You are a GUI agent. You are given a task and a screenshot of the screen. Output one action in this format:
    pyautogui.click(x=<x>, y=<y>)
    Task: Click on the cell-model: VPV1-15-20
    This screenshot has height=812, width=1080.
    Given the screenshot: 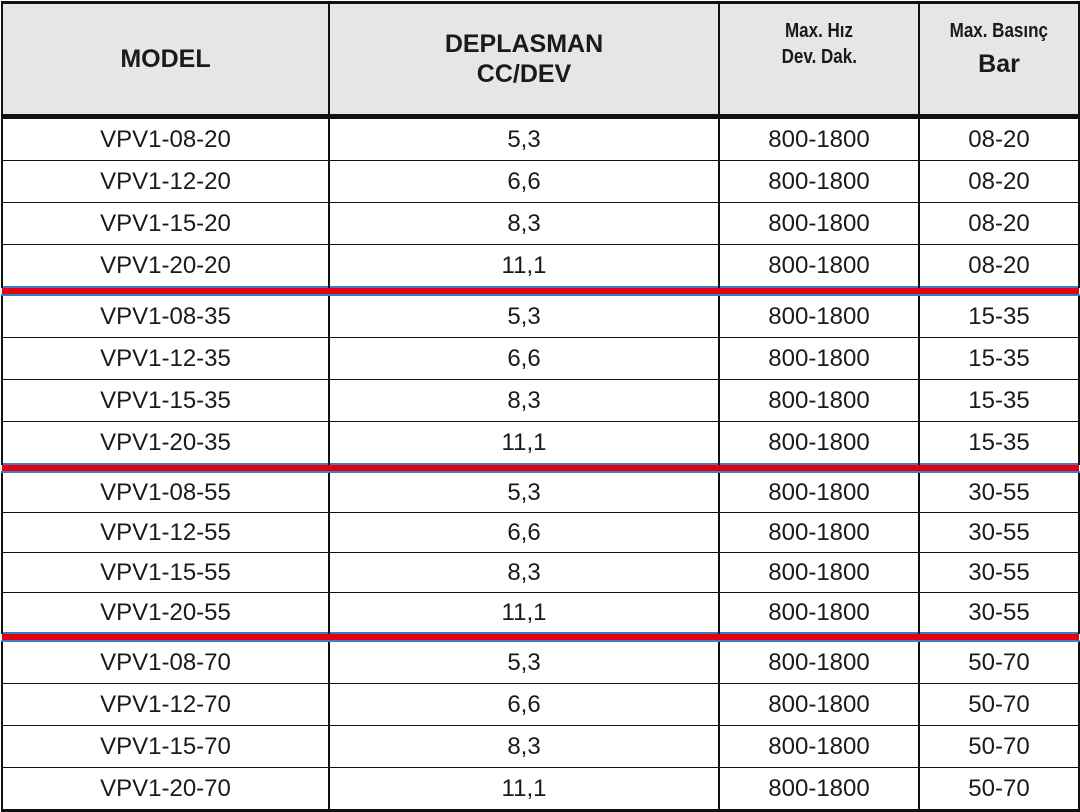 What is the action you would take?
    pyautogui.click(x=165, y=223)
    